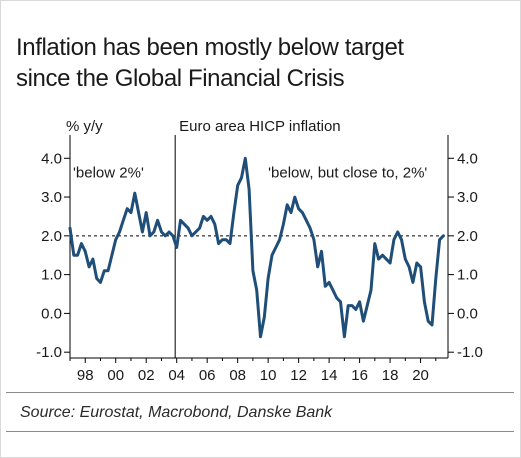  I want to click on x-tick-label: 12, so click(298, 375).